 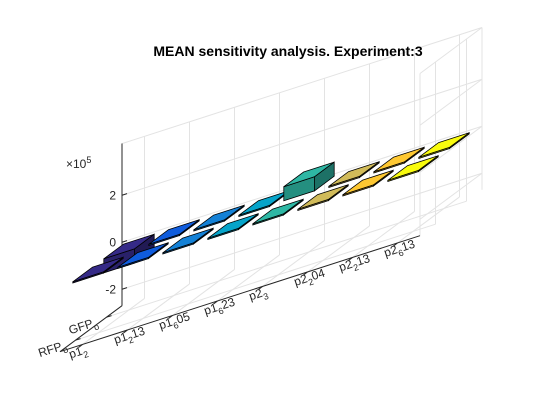 What do you see at coordinates (88, 160) in the screenshot?
I see `z-exponent-power: 5` at bounding box center [88, 160].